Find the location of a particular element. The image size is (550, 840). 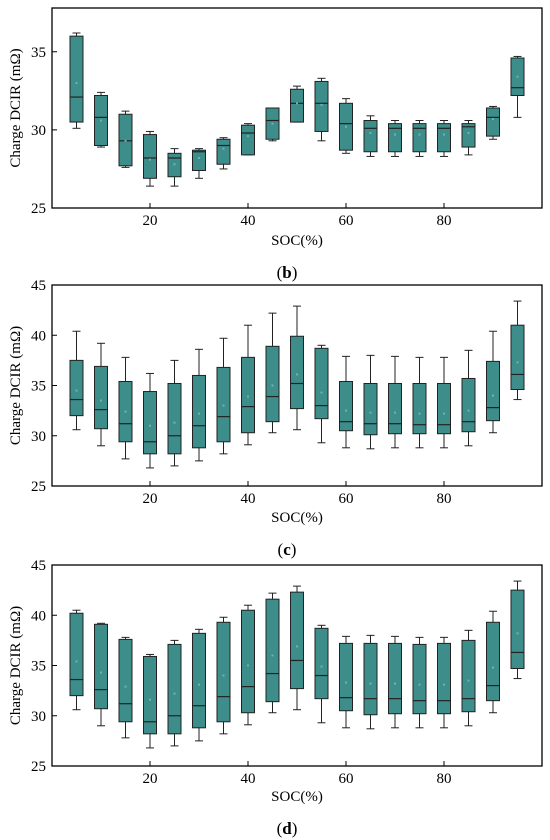

y-tick-label: 25 is located at coordinates (38, 487).